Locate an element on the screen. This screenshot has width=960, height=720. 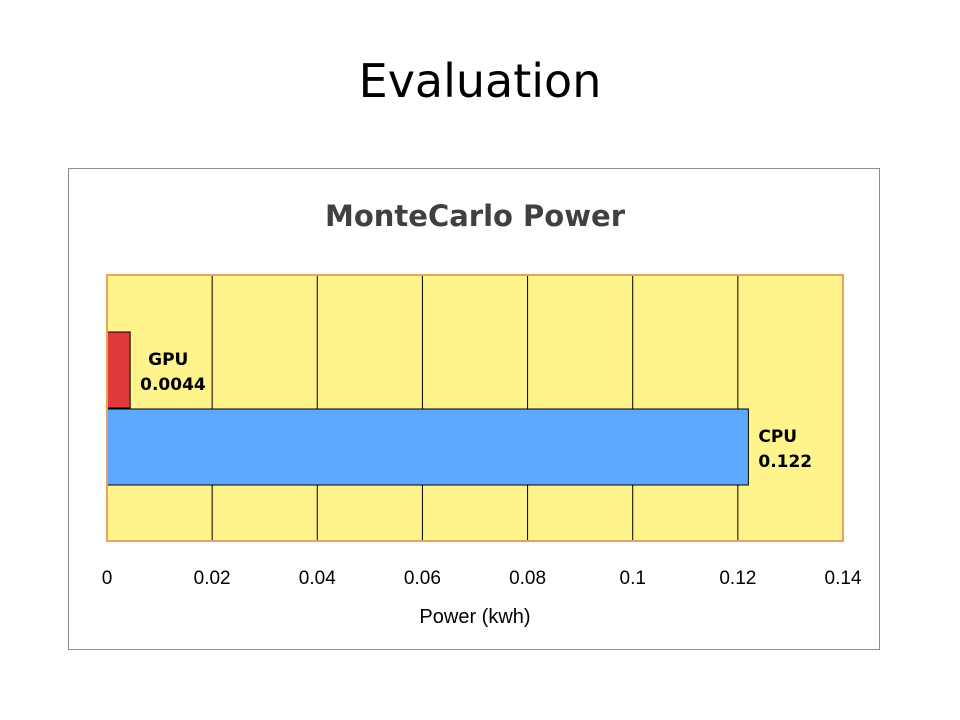
chart-title: MonteCarlo Power is located at coordinates (475, 216).